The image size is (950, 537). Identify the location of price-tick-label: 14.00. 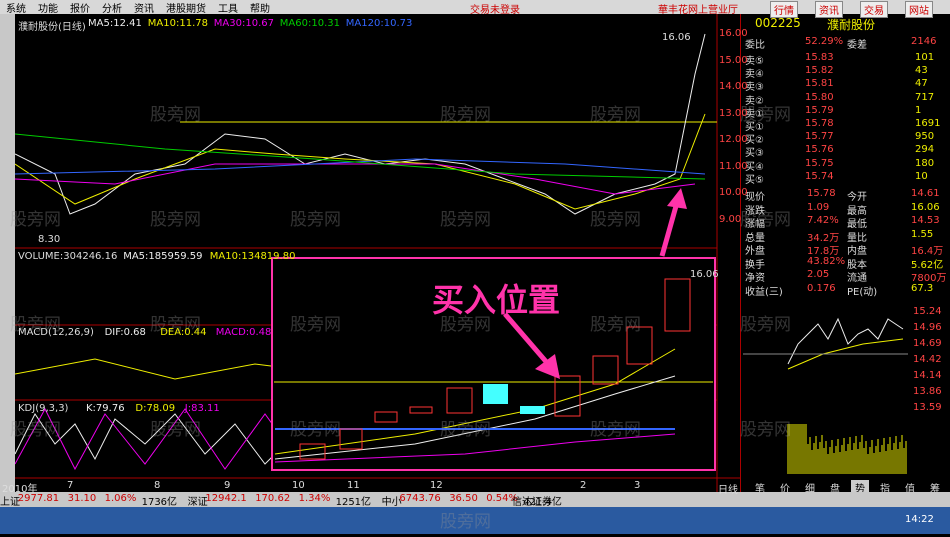
(733, 86).